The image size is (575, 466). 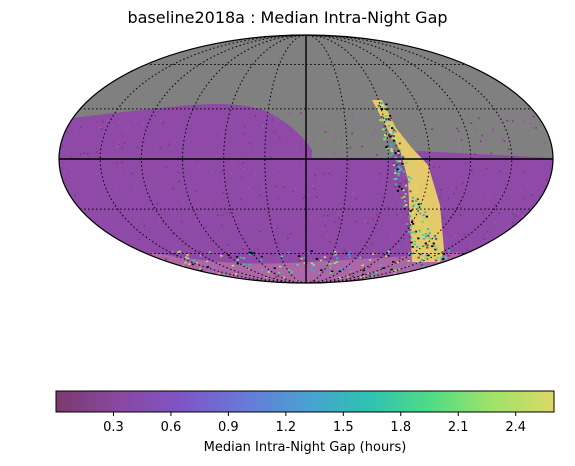 What do you see at coordinates (228, 427) in the screenshot?
I see `colorbar-tick-label: 0.9` at bounding box center [228, 427].